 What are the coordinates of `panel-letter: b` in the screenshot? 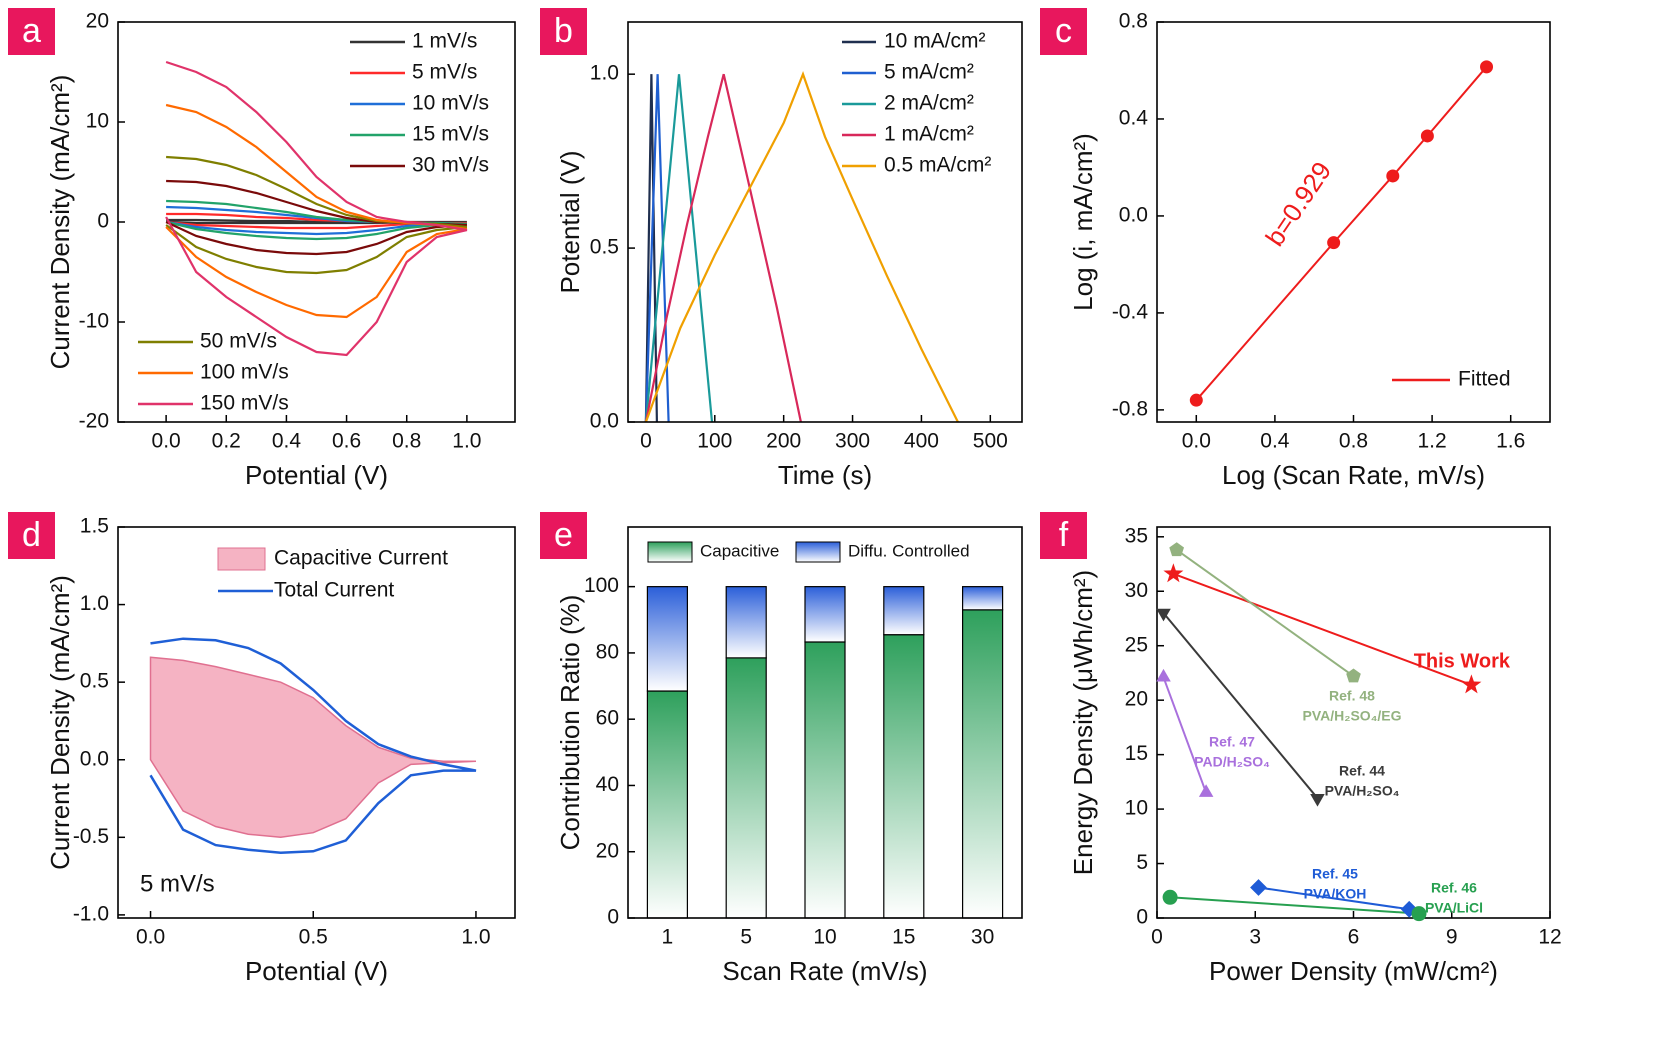 It's located at (563, 31).